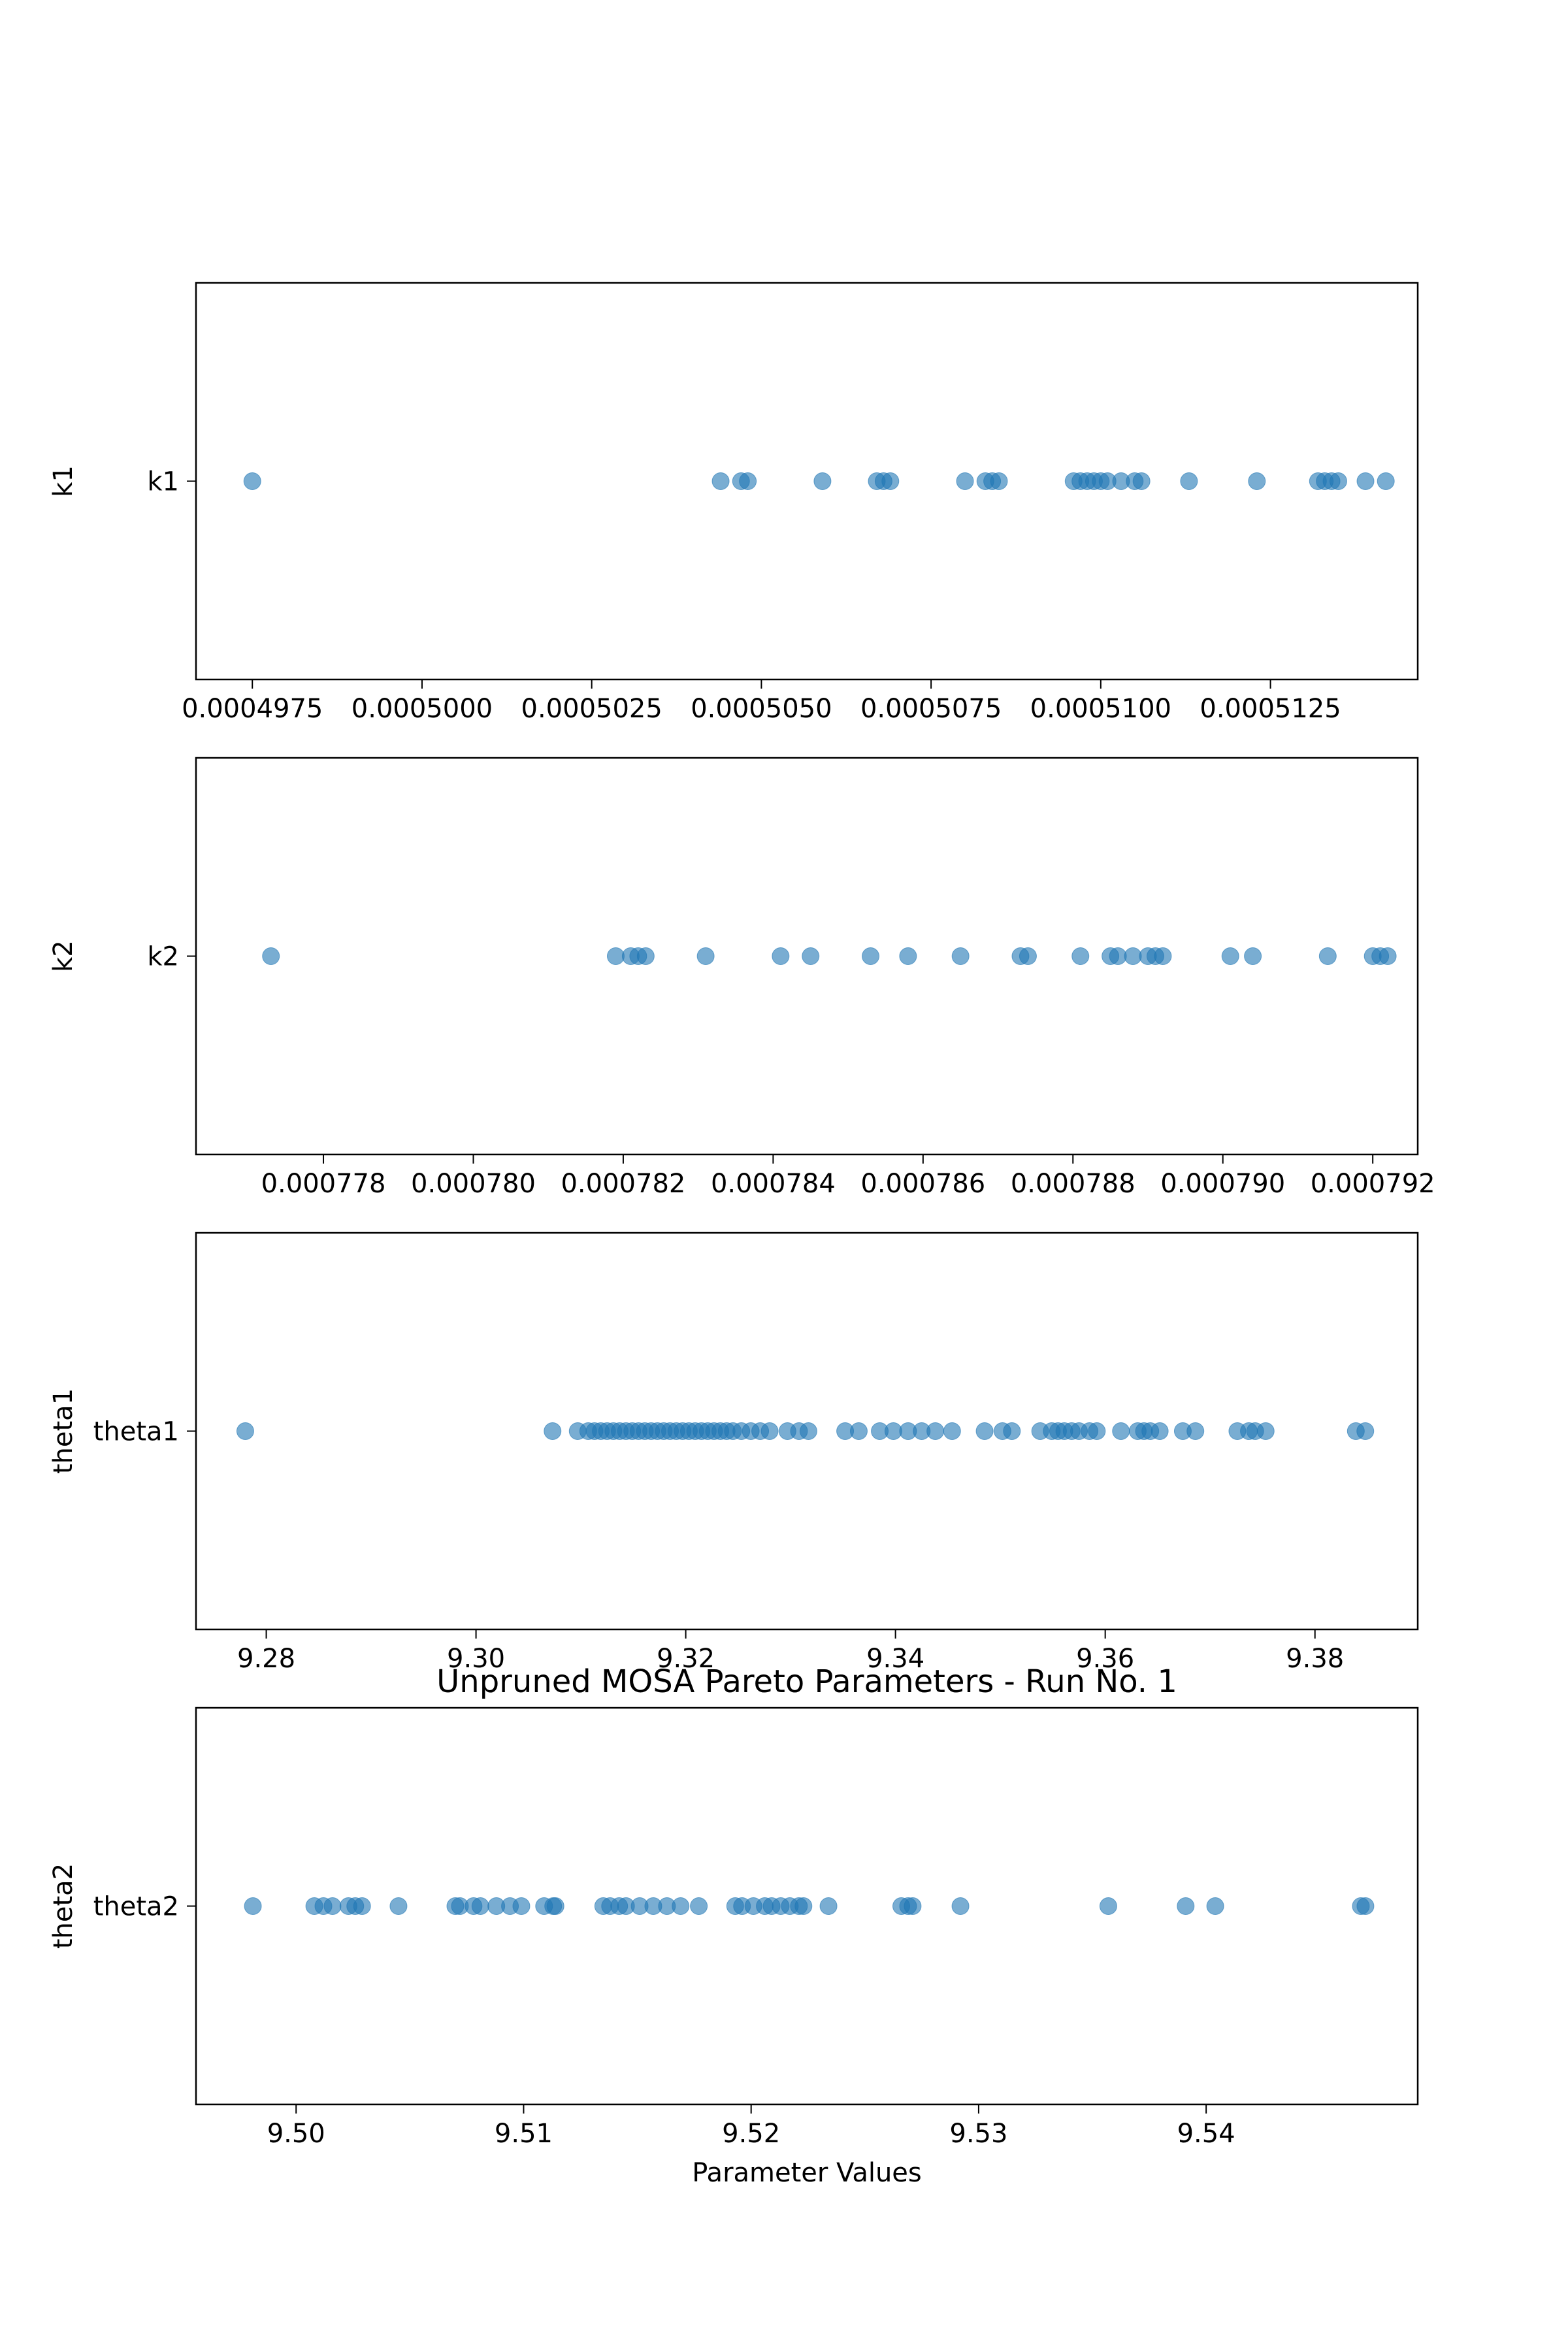 The image size is (1568, 2352). Describe the element at coordinates (473, 1184) in the screenshot. I see `x-tick-label: 0.000780` at that location.